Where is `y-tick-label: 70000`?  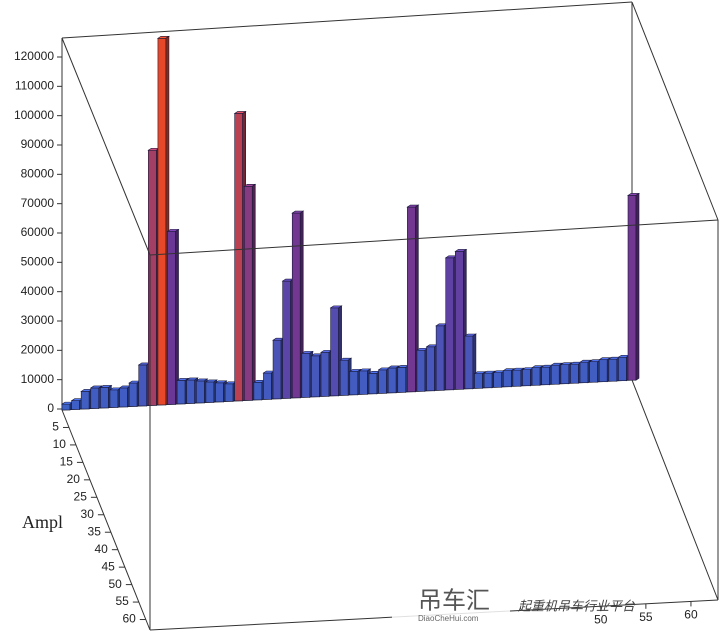 y-tick-label: 70000 is located at coordinates (38, 203).